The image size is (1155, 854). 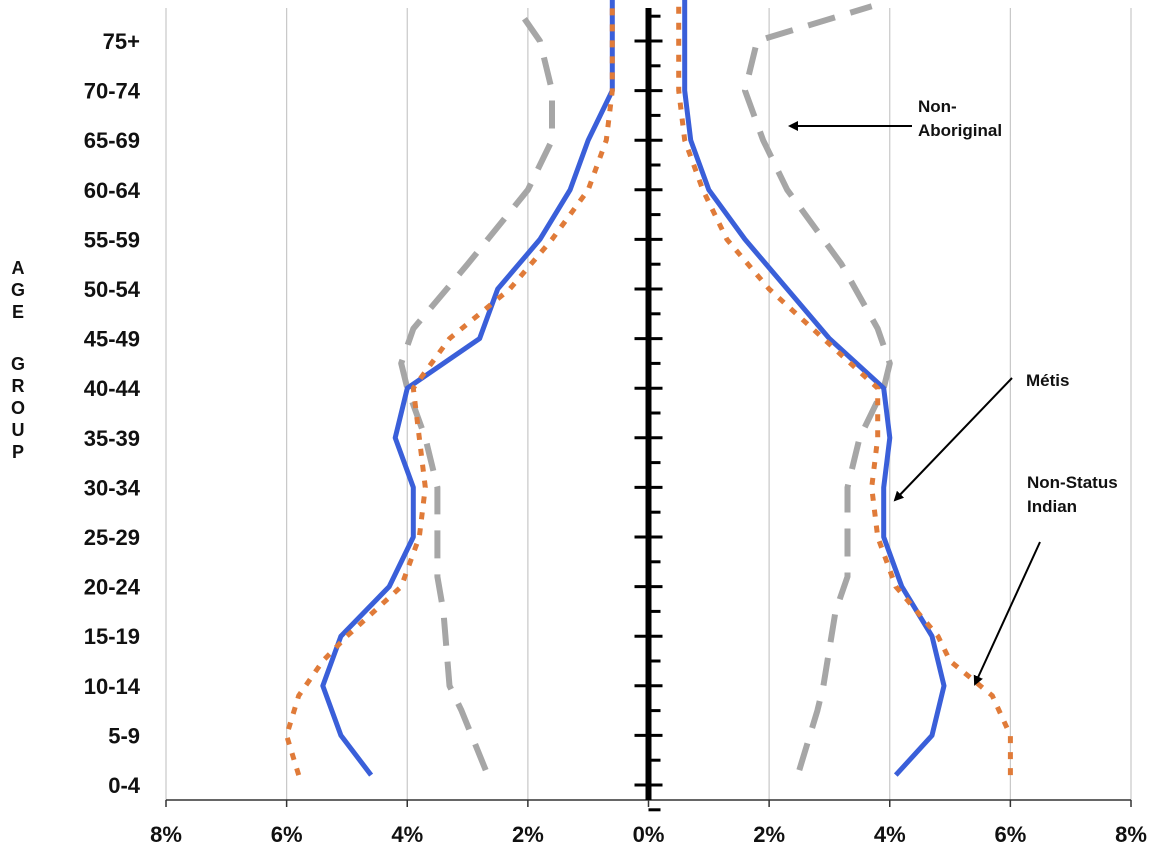 What do you see at coordinates (1052, 506) in the screenshot?
I see `annotation-label: Indian` at bounding box center [1052, 506].